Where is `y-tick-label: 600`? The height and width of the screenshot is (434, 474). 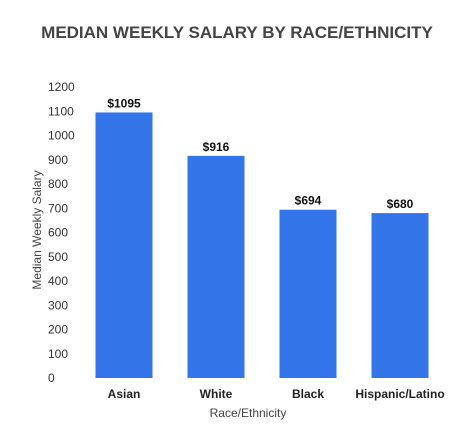
y-tick-label: 600 is located at coordinates (58, 233).